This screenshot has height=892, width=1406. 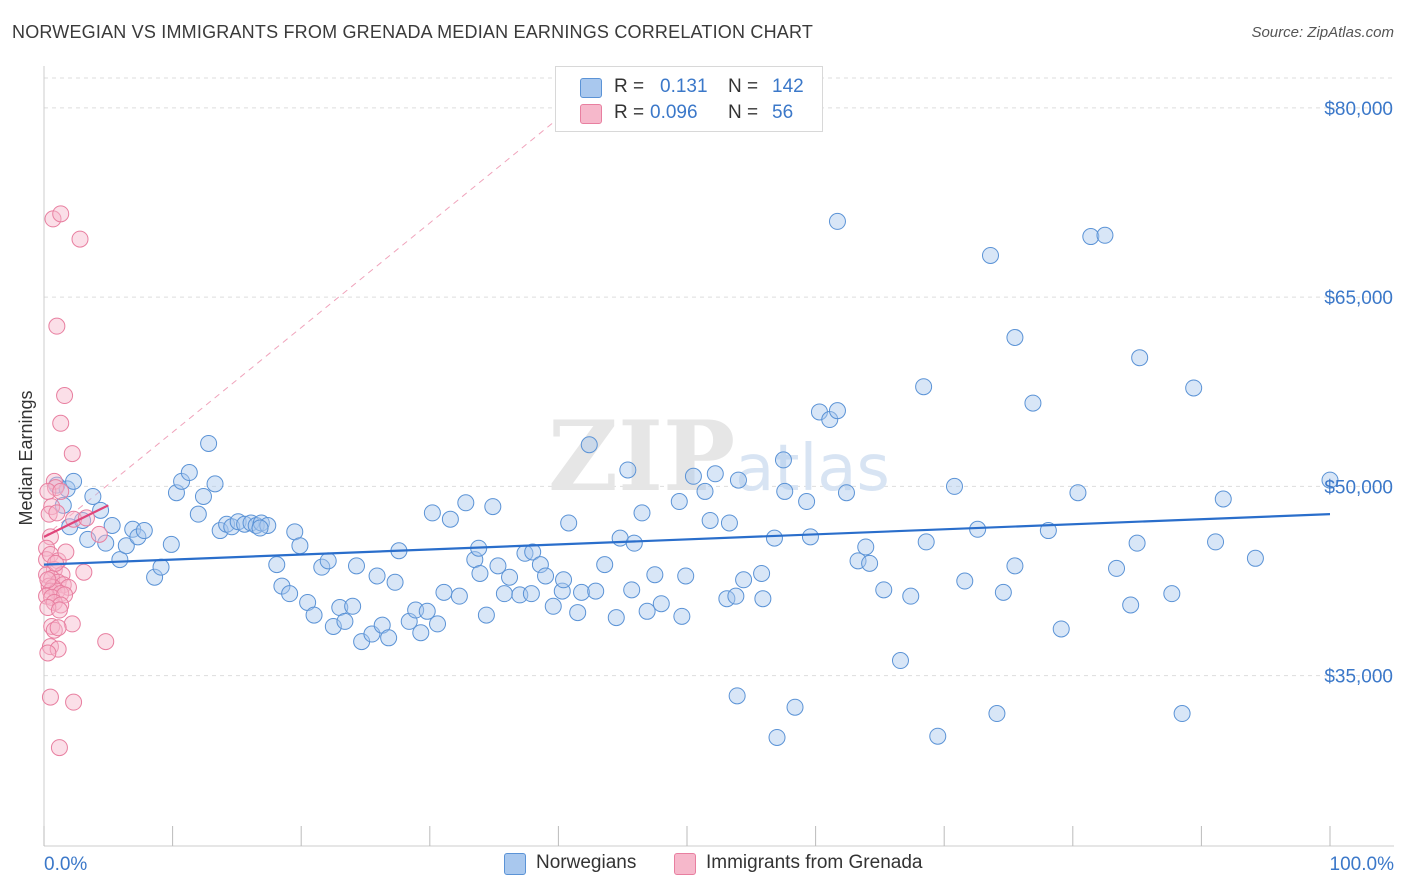 I want to click on watermark-zip: ZIP, so click(x=641, y=456).